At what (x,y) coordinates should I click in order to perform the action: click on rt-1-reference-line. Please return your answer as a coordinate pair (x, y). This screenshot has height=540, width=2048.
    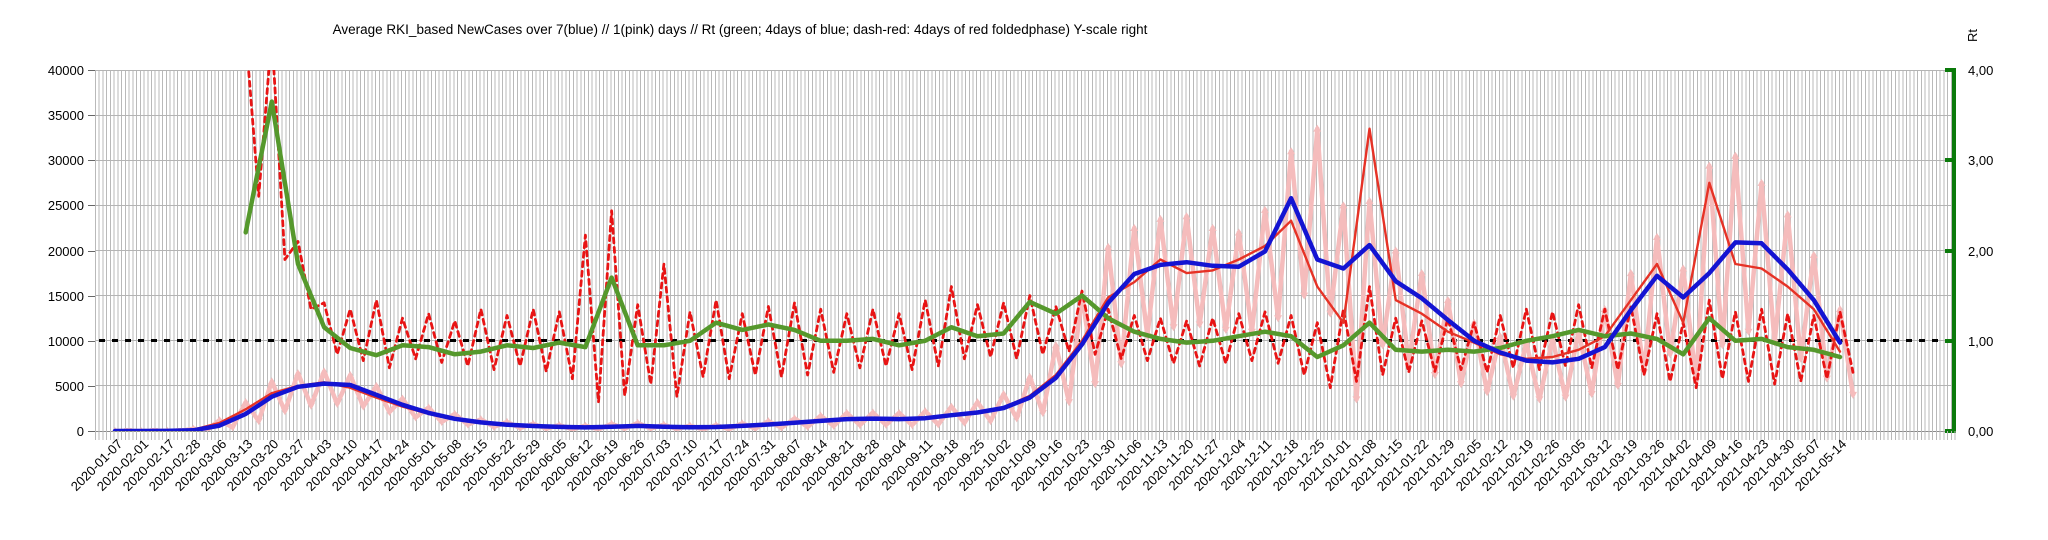
    Looking at the image, I should click on (1025, 341).